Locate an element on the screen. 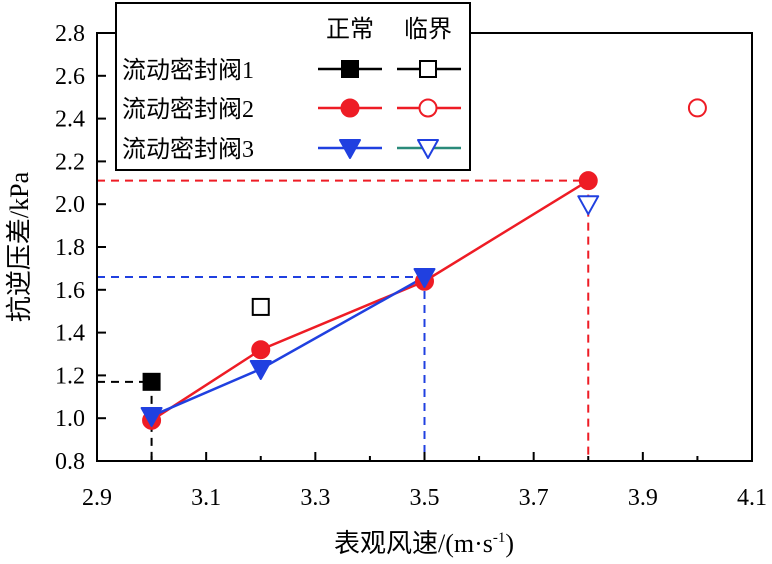 Image resolution: width=772 pixels, height=564 pixels. legend-label-1: 流动密封阀1 is located at coordinates (188, 70).